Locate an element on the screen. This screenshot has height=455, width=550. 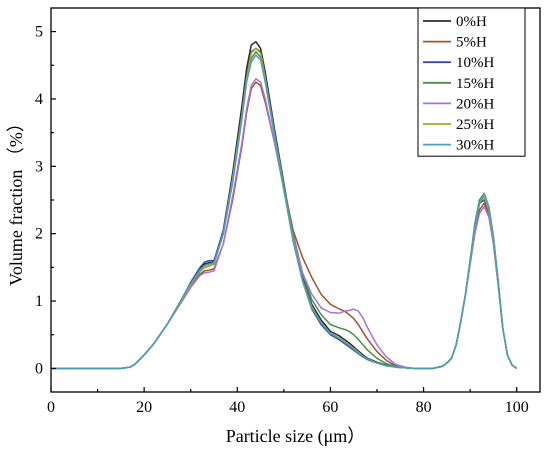
x-tick-label: 80 is located at coordinates (424, 407).